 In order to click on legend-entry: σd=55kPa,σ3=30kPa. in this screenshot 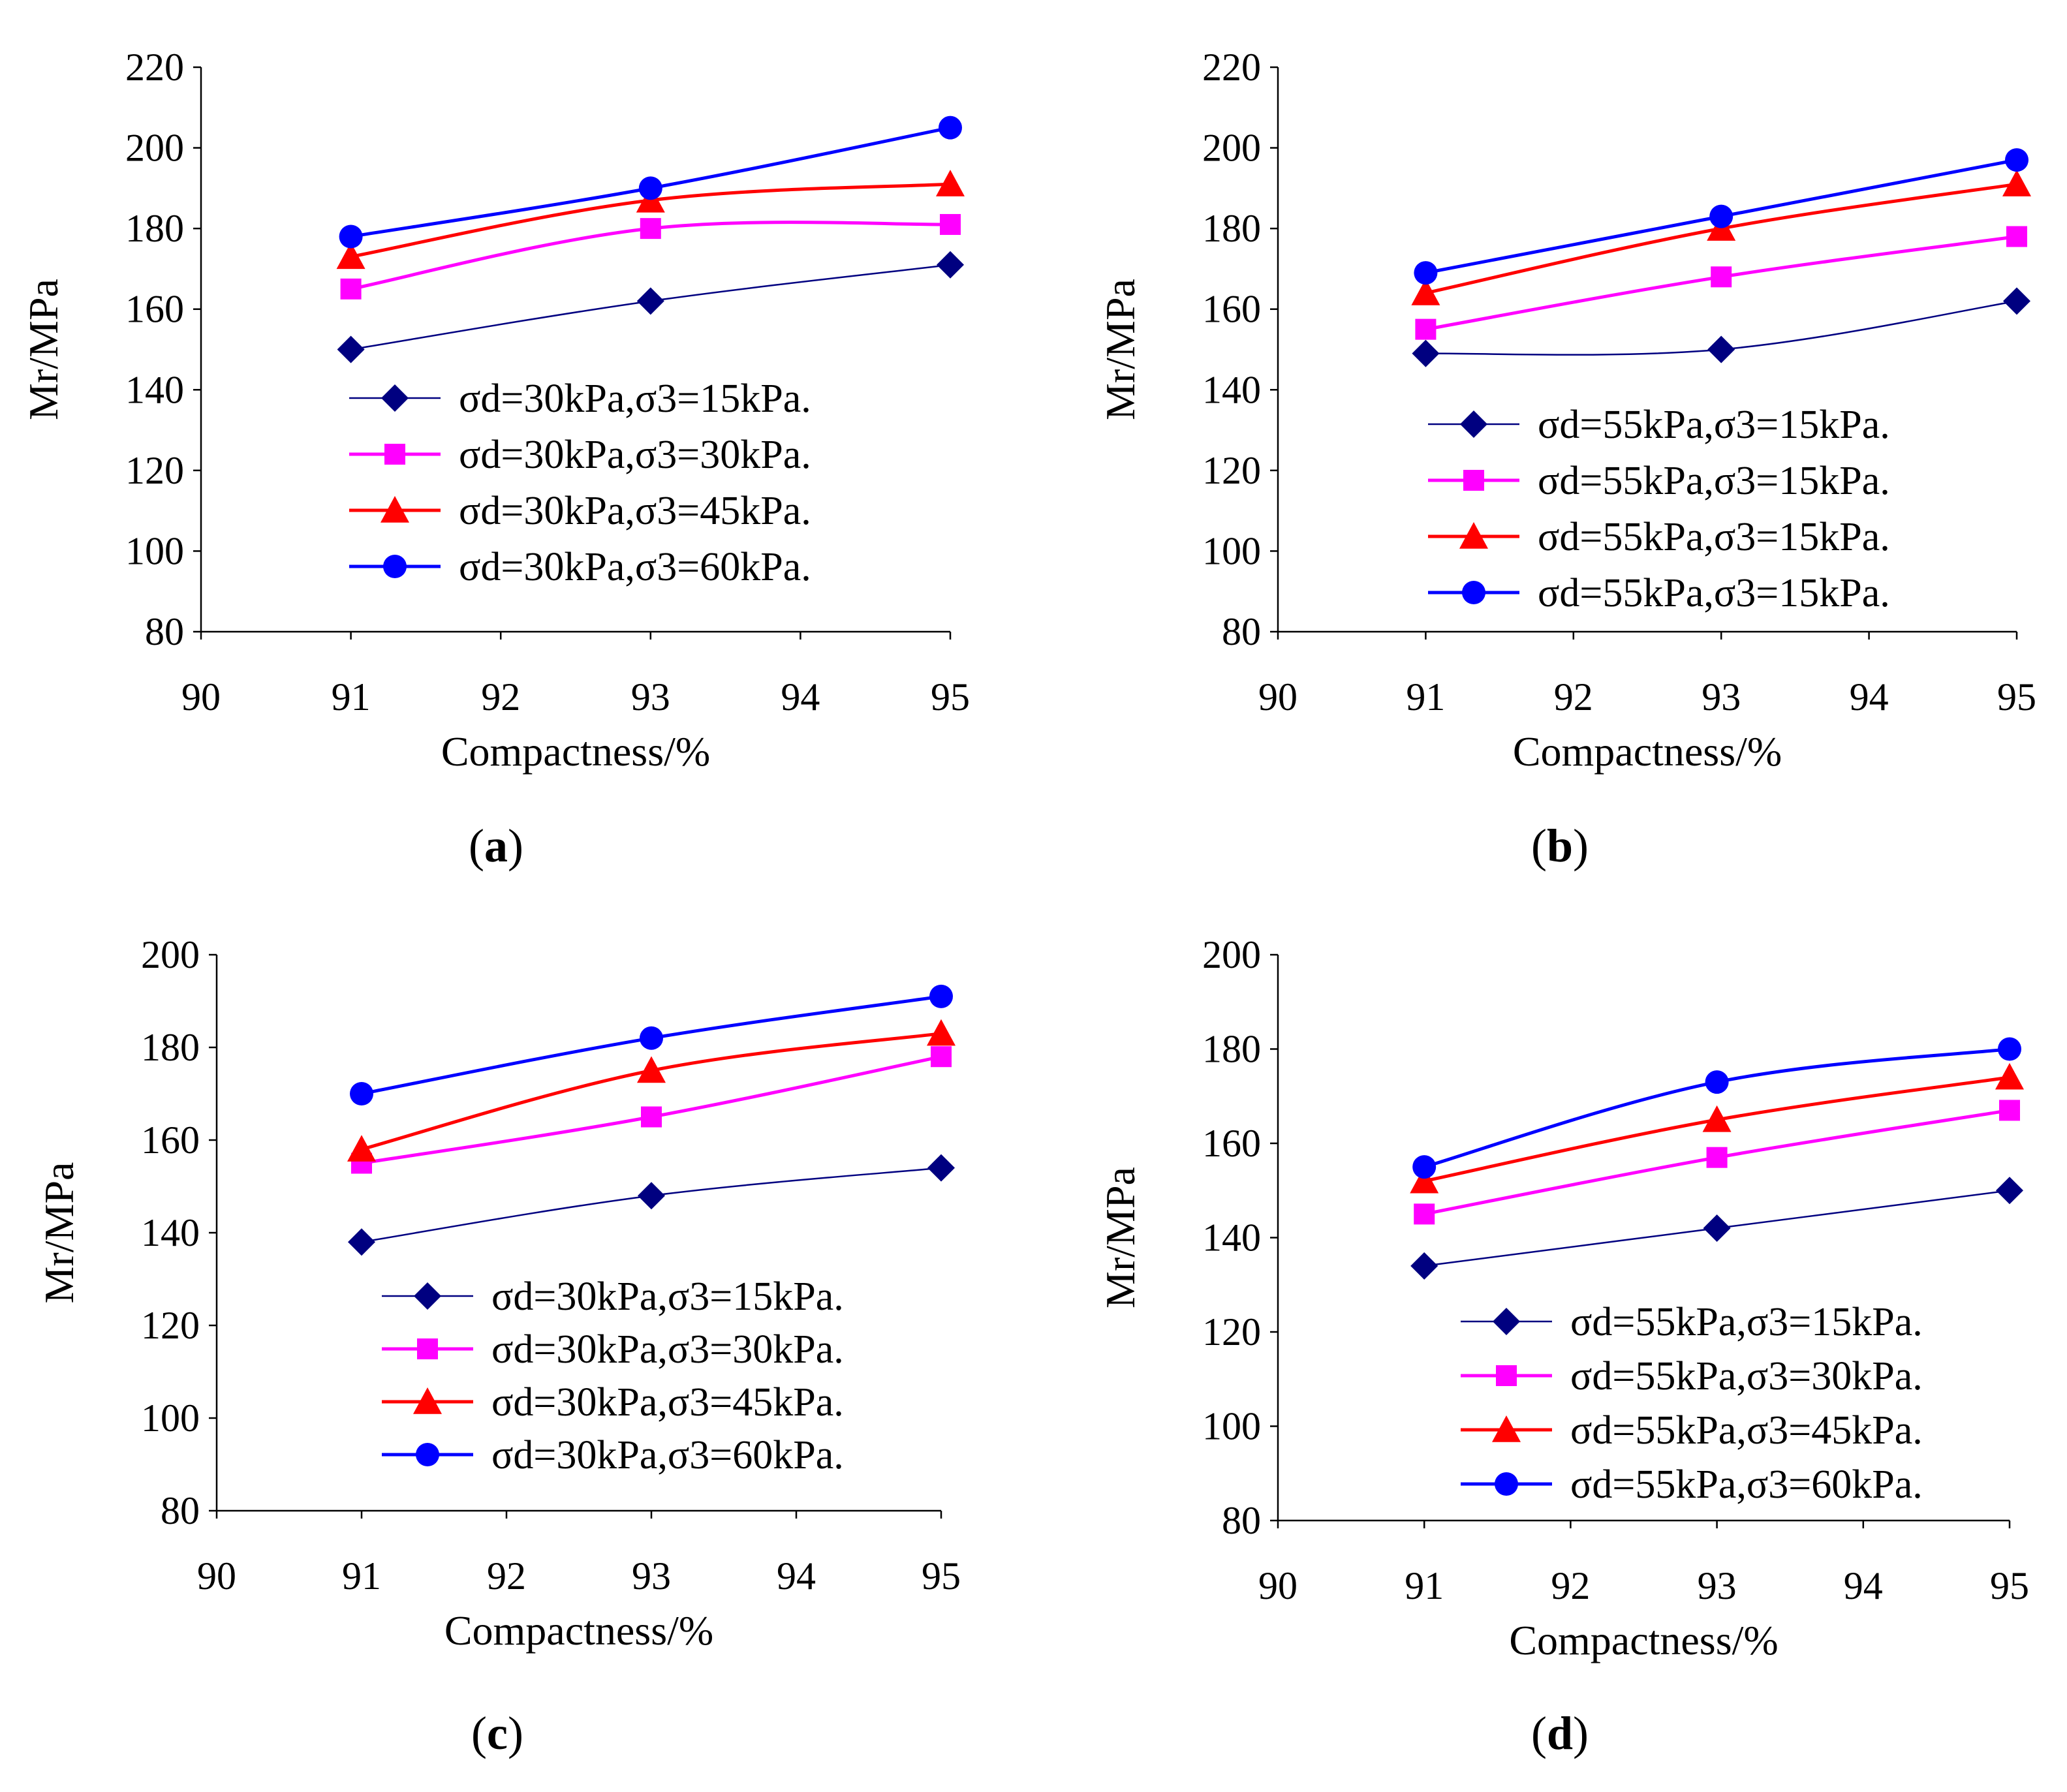, I will do `click(1692, 1376)`.